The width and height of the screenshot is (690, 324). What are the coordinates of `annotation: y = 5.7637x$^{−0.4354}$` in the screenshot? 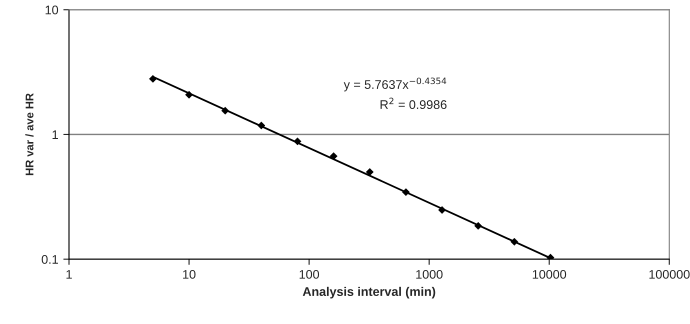 It's located at (395, 85).